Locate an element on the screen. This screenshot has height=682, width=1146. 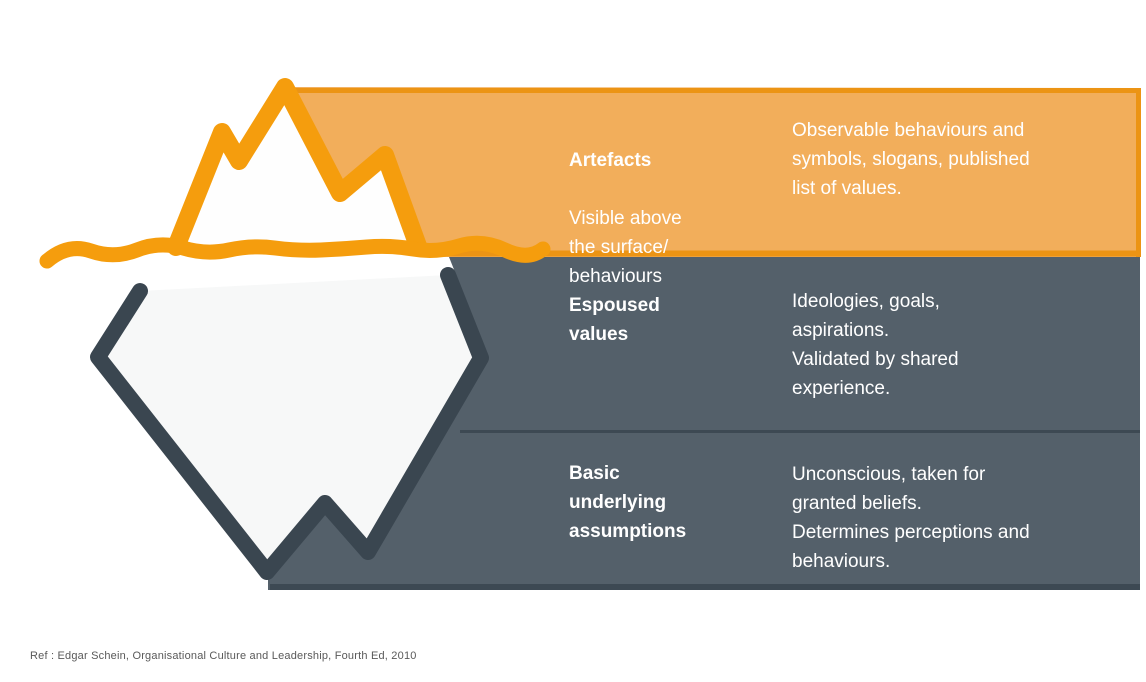
espoused-values-label: Espoused values is located at coordinates (614, 320).